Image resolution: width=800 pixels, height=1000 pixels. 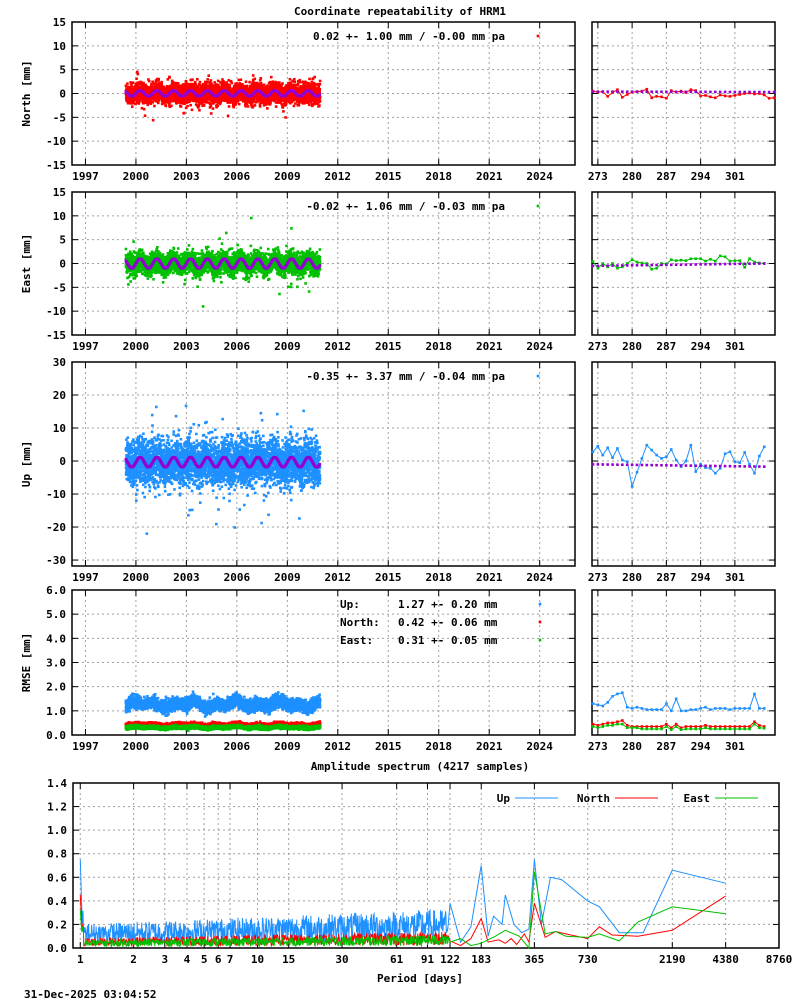 I want to click on spectrum-title: Amplitude spectrum (4217 samples), so click(x=420, y=766).